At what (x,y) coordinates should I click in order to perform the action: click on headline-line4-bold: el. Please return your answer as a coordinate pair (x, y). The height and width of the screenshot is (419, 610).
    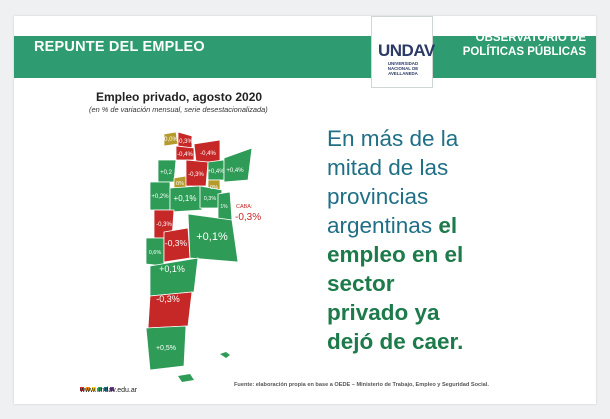
    Looking at the image, I should click on (448, 225).